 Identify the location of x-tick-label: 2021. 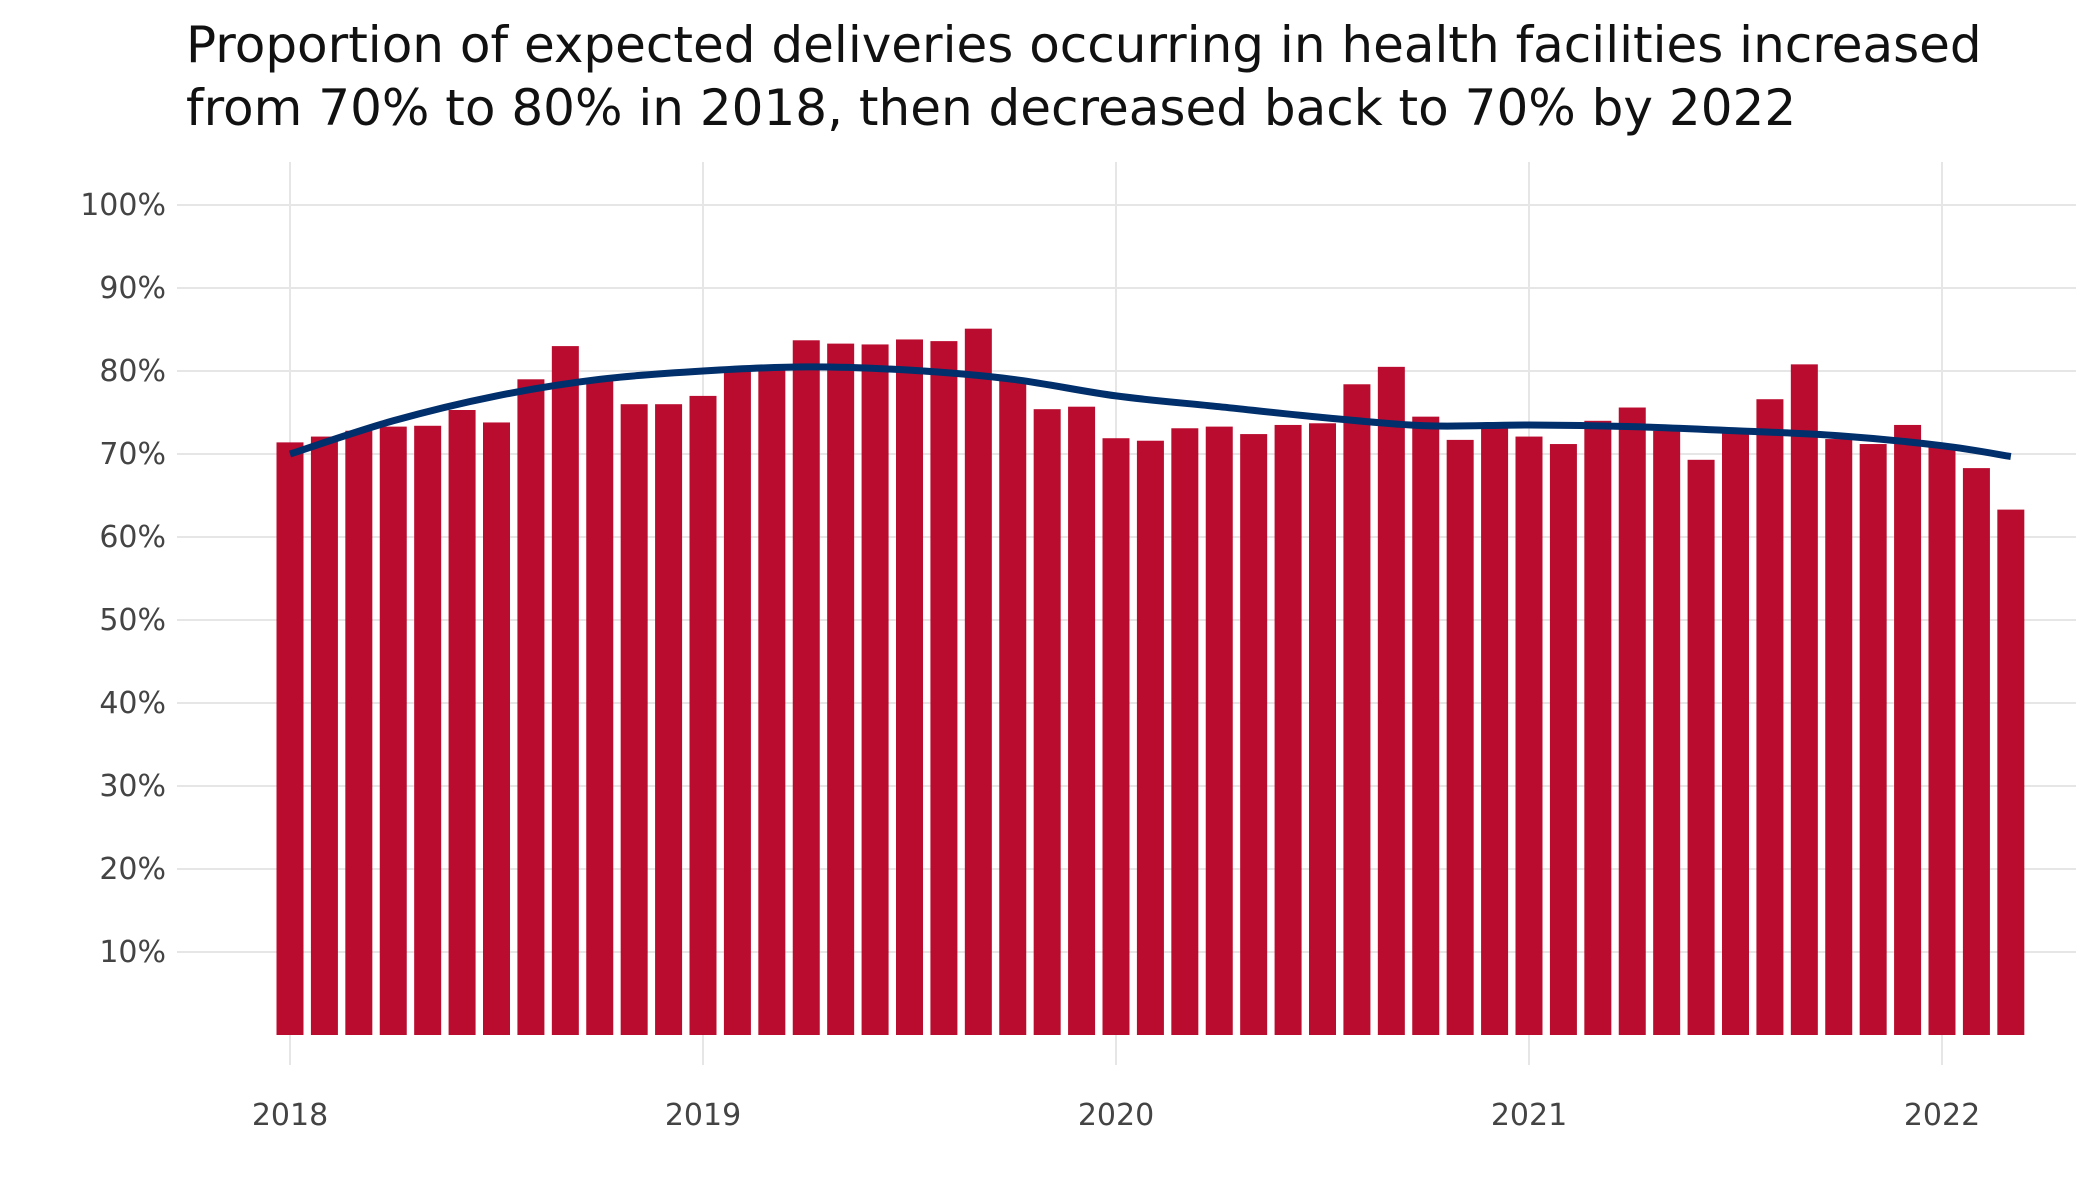
(1529, 1115).